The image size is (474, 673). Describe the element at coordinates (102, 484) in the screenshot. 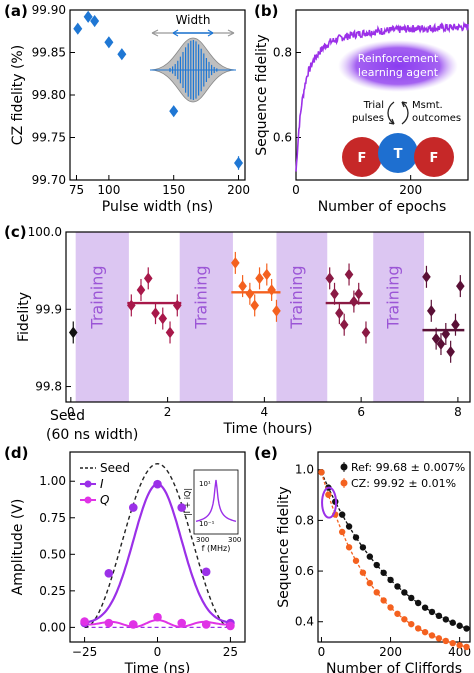

I see `d-legend-i-label: I` at that location.